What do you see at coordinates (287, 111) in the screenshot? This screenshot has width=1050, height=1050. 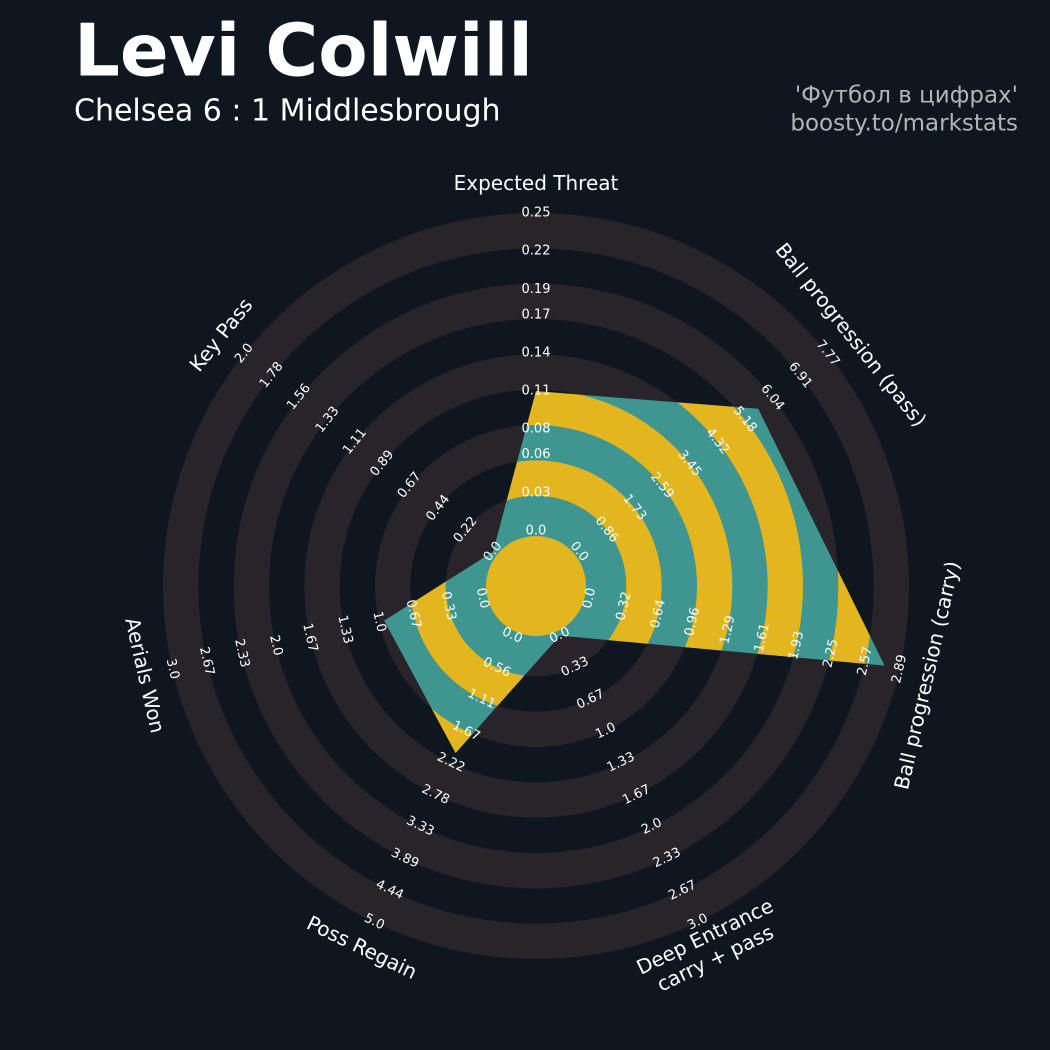 I see `chart-subtitle: Chelsea 6 : 1 Middlesbrough` at bounding box center [287, 111].